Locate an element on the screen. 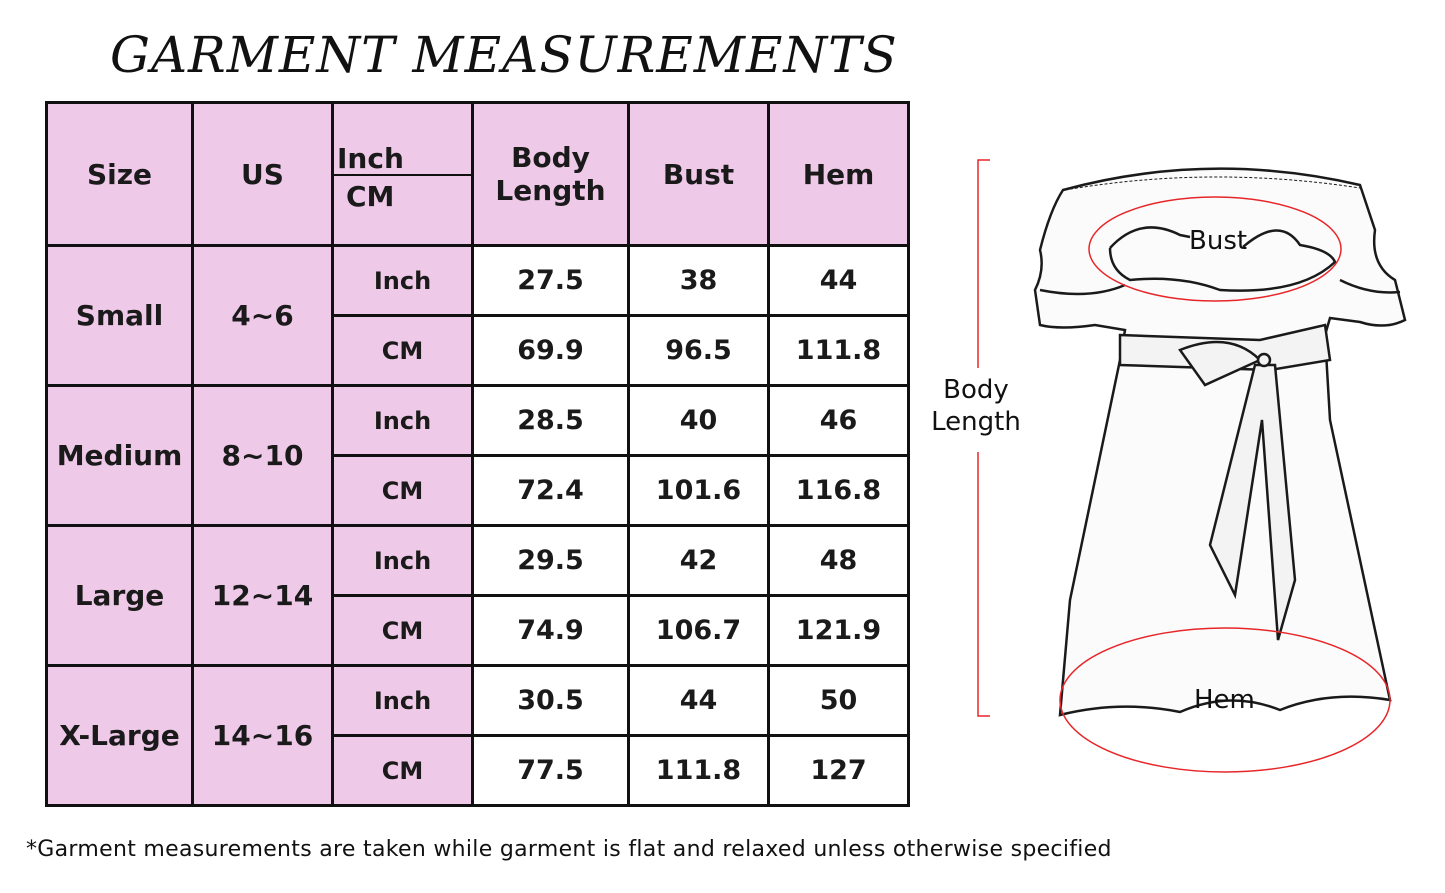 The height and width of the screenshot is (893, 1445). table-row: CM 72.4 101.6 116.8 is located at coordinates (478, 490).